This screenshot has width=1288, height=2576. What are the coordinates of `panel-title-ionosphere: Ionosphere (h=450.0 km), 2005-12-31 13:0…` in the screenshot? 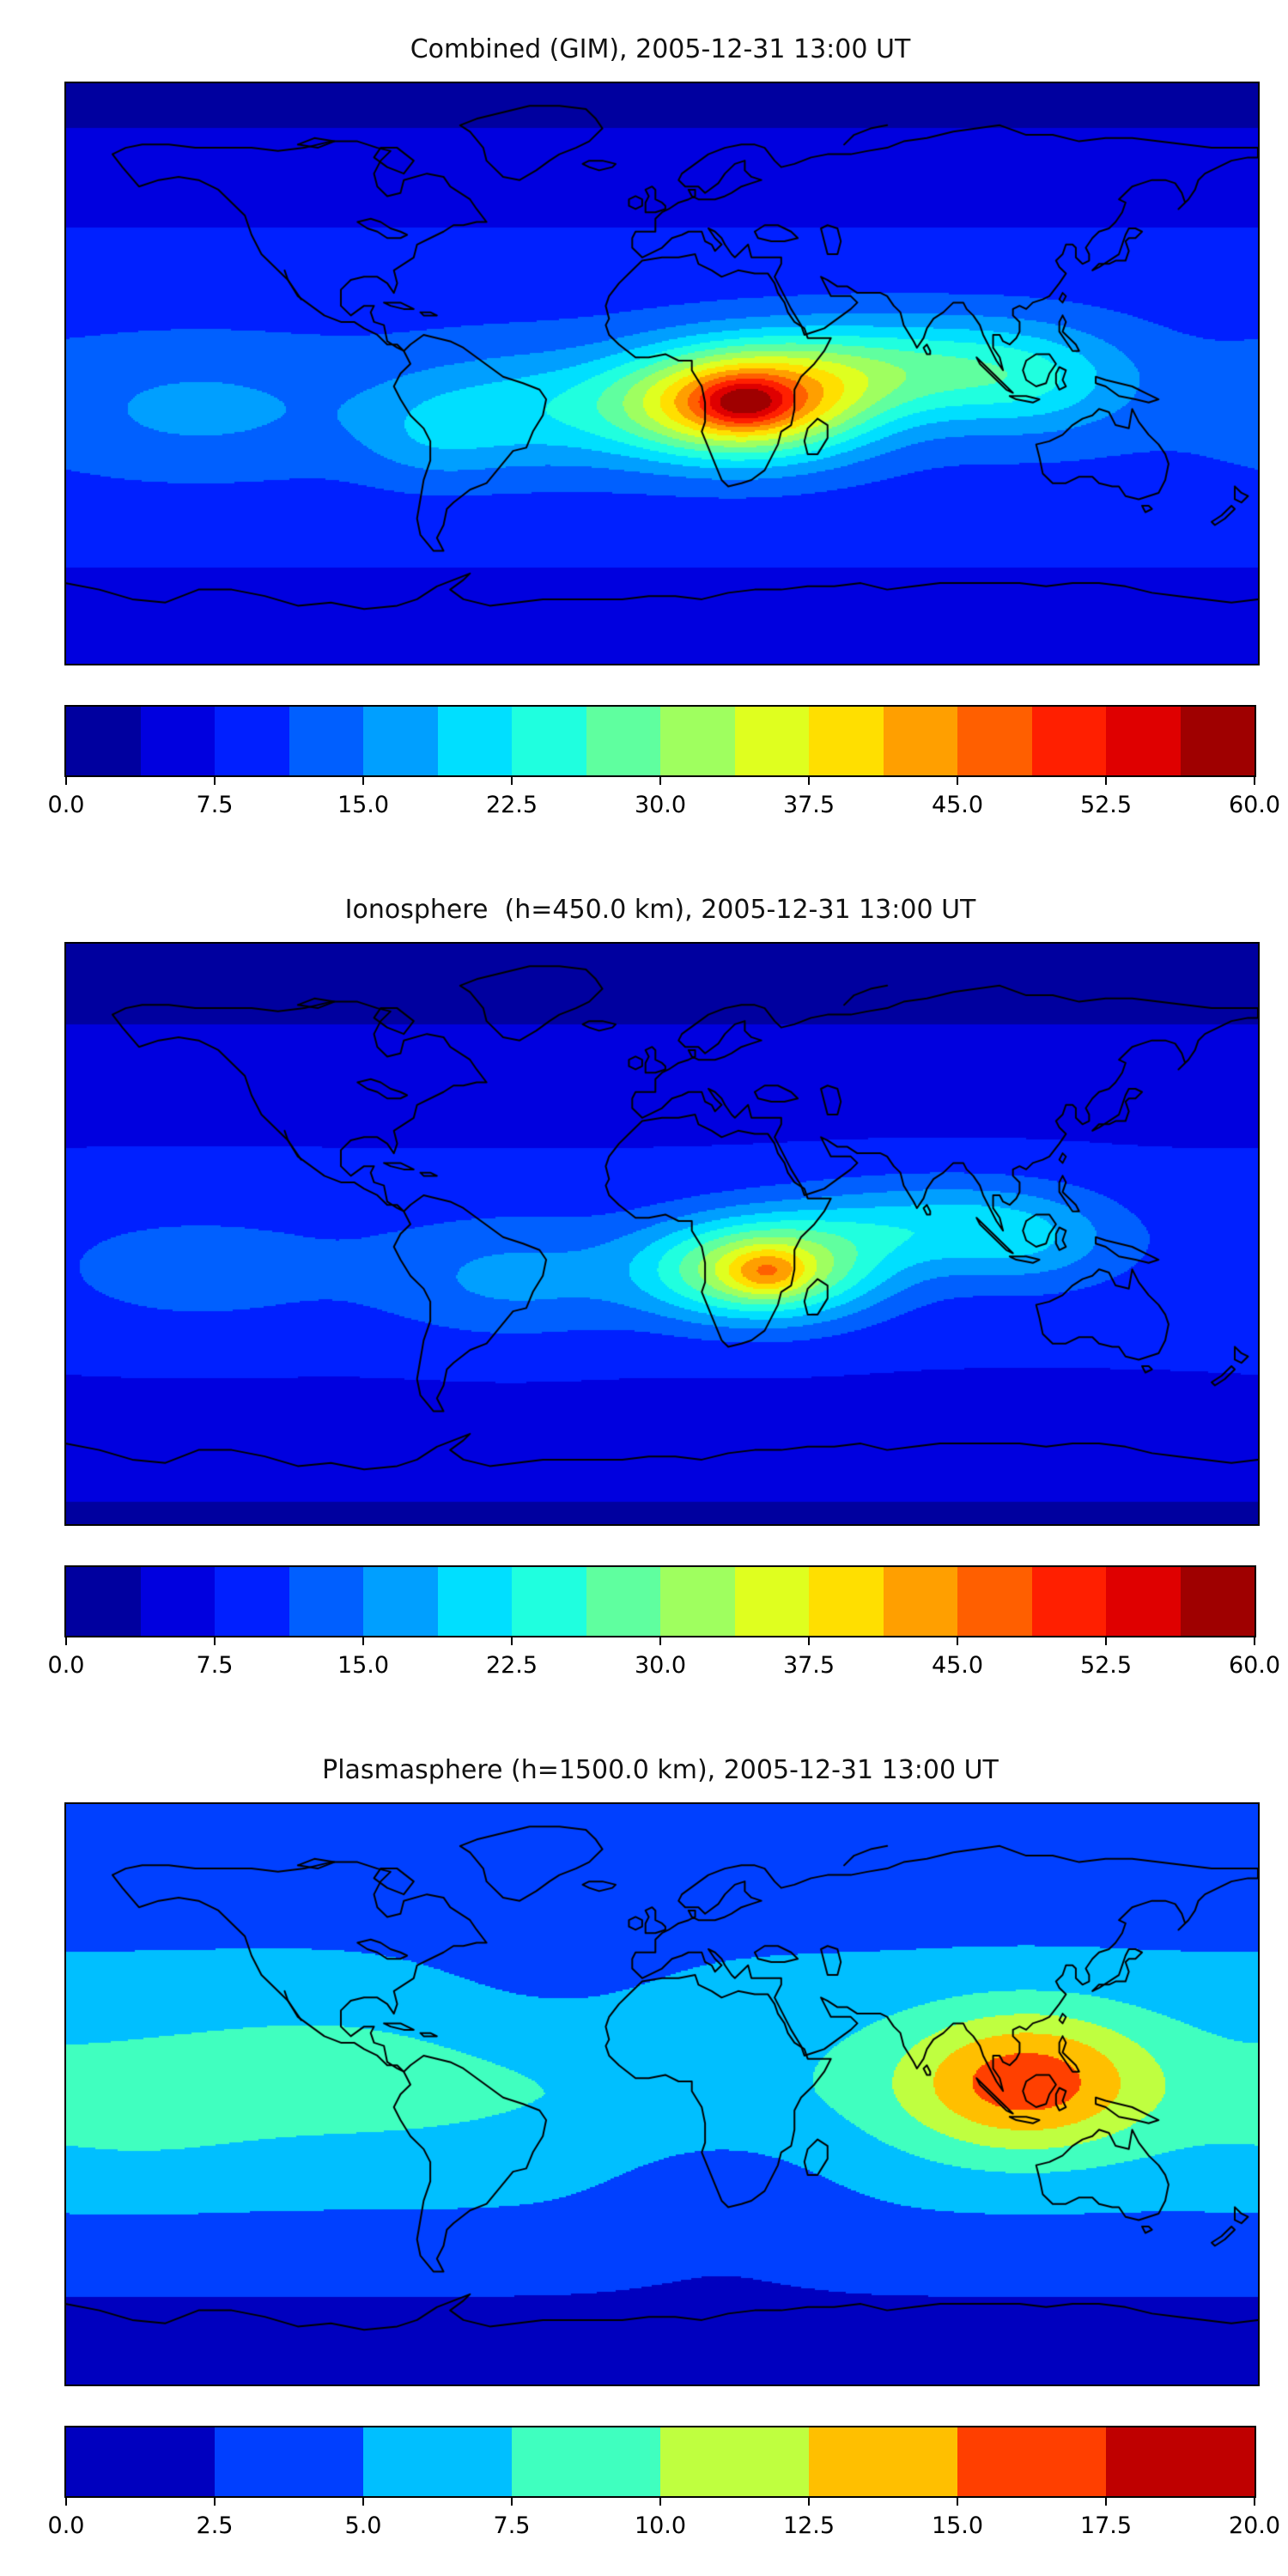 It's located at (660, 910).